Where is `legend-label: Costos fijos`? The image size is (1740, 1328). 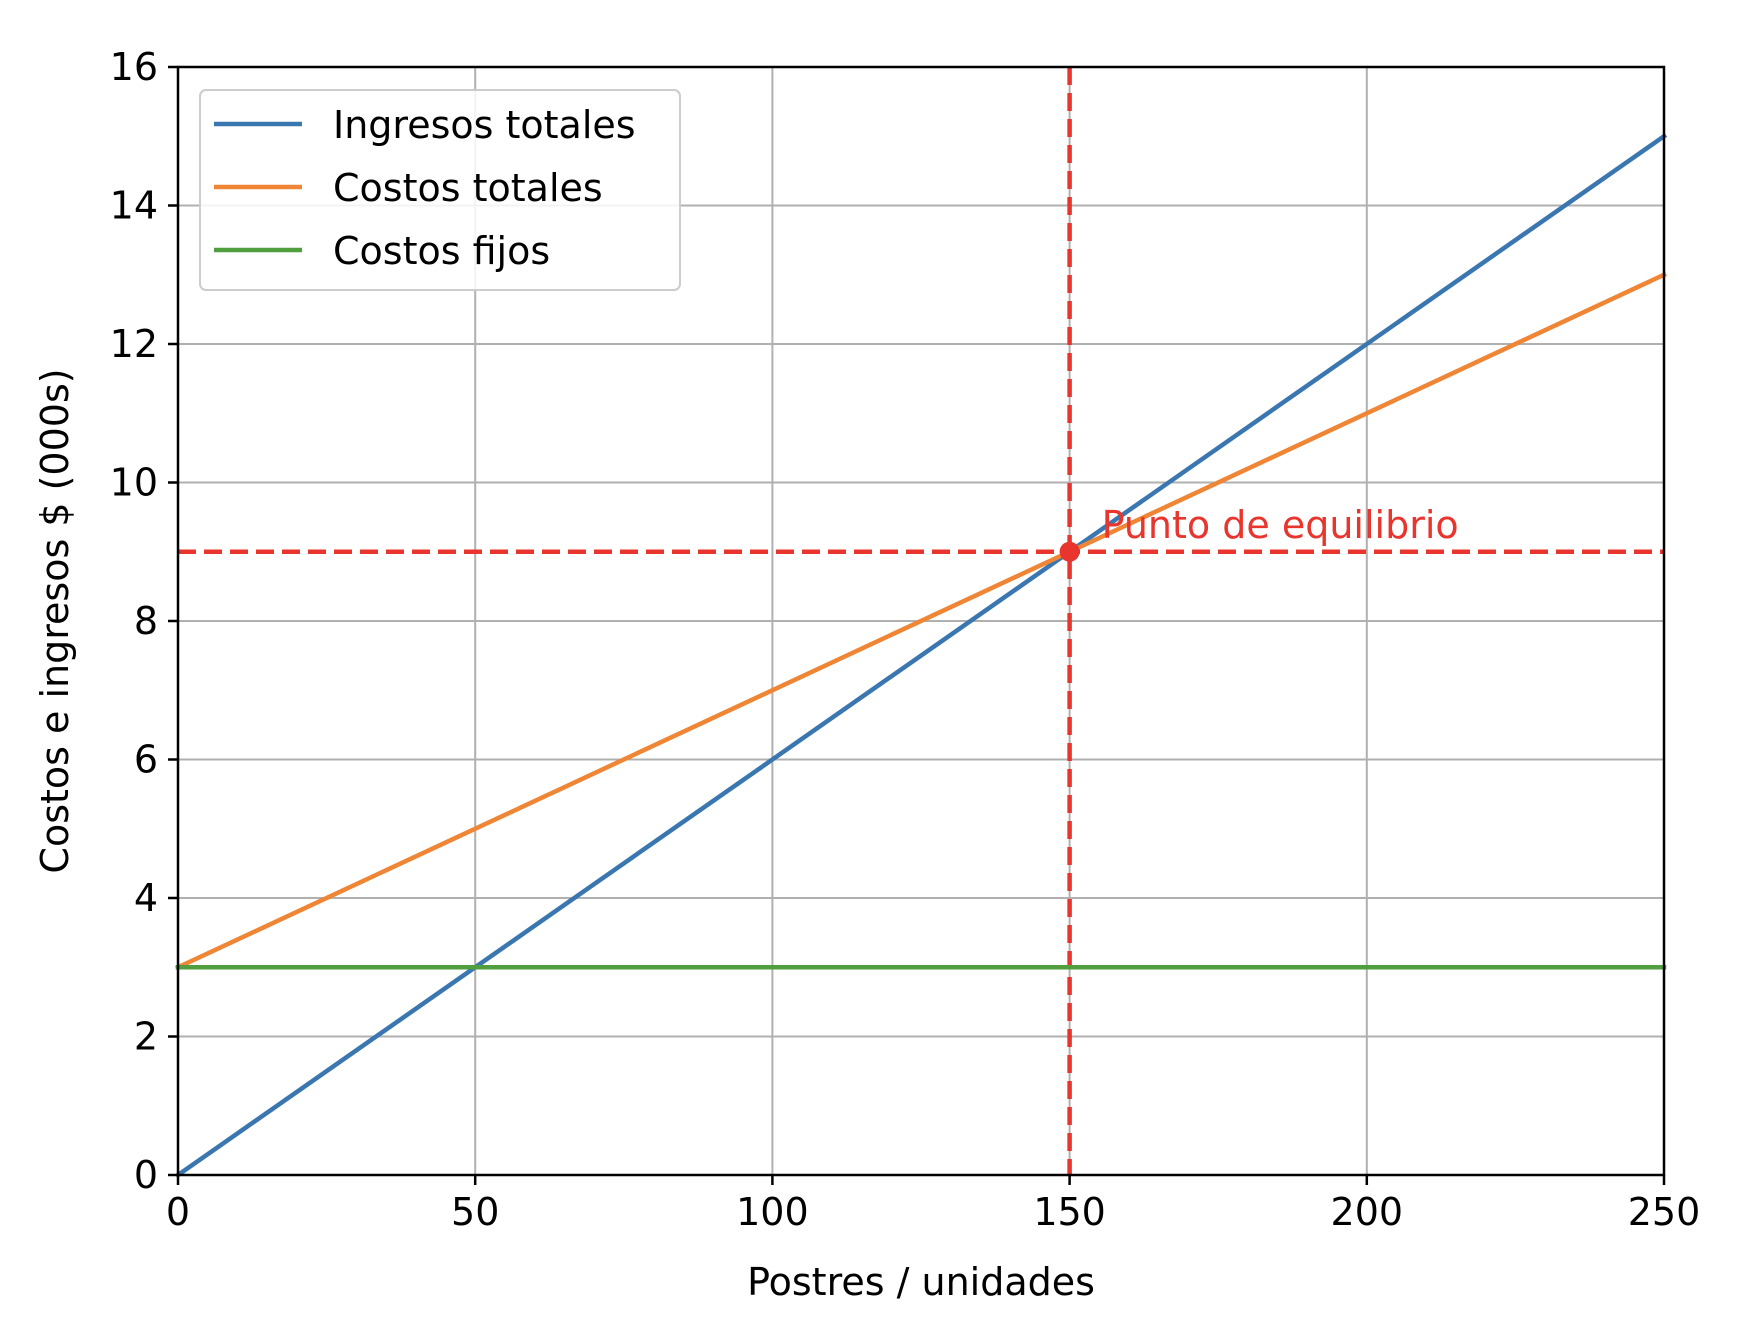
legend-label: Costos fijos is located at coordinates (441, 251).